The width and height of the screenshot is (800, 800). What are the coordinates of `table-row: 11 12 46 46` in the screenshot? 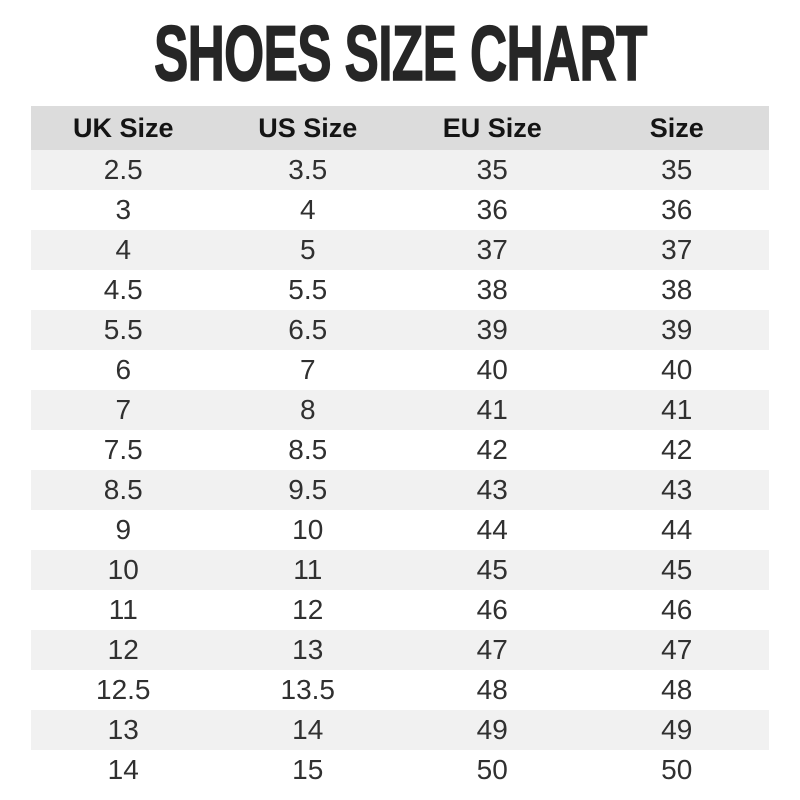 It's located at (400, 610).